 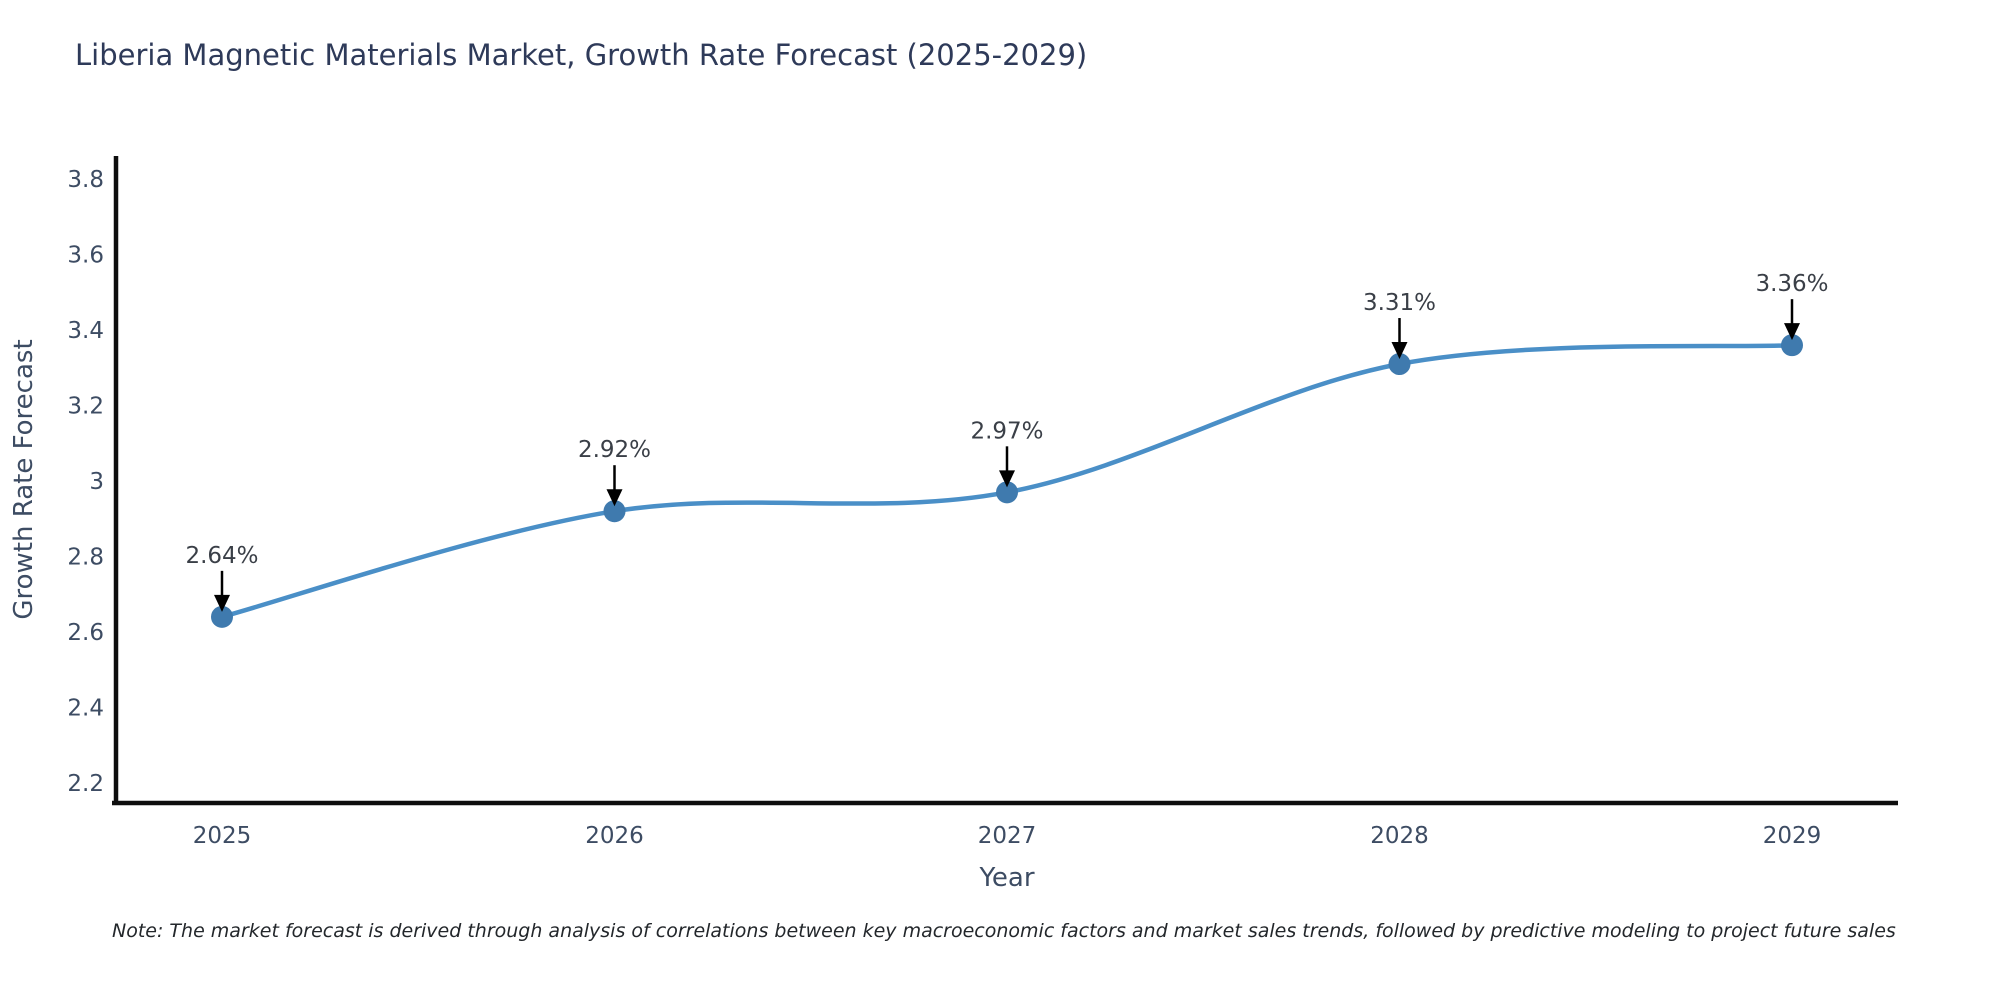 What do you see at coordinates (1399, 303) in the screenshot?
I see `data-point-label: 3.31%` at bounding box center [1399, 303].